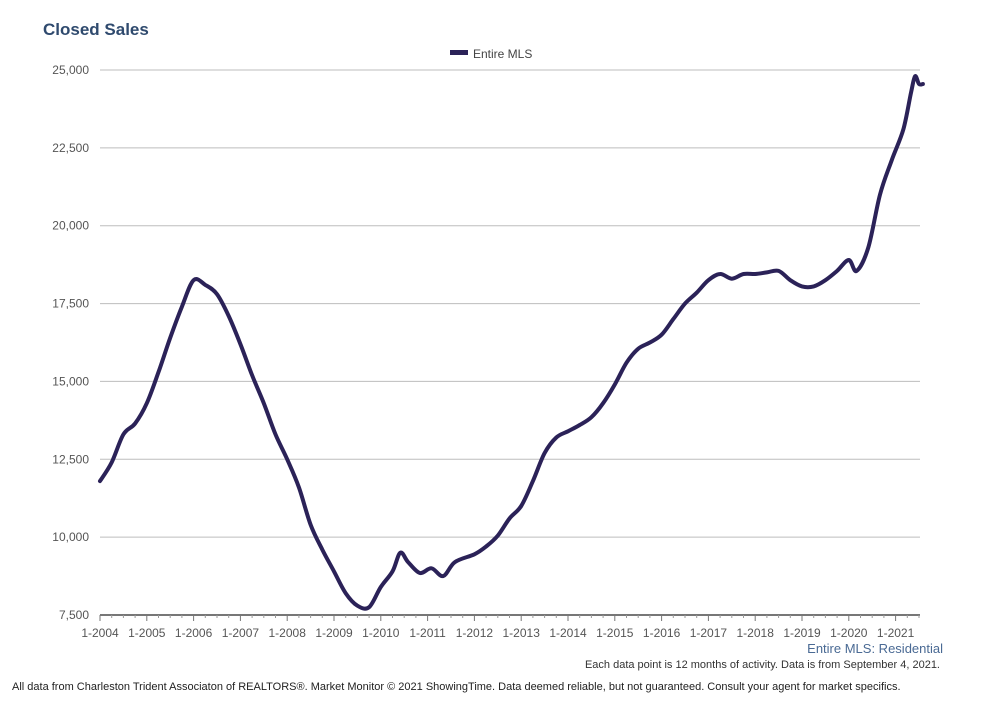 The height and width of the screenshot is (709, 992). What do you see at coordinates (475, 633) in the screenshot?
I see `x-tick-label: 1-2012` at bounding box center [475, 633].